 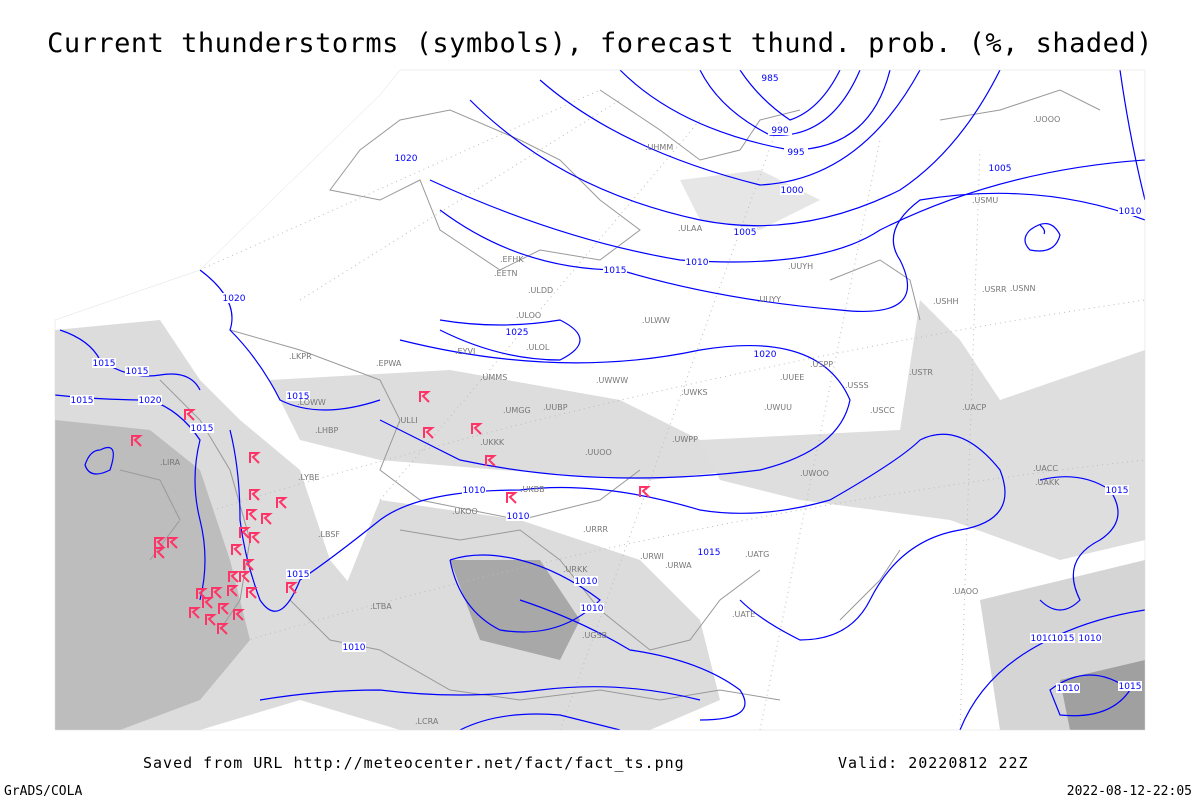 I want to click on station-label: .UUOO, so click(x=598, y=452).